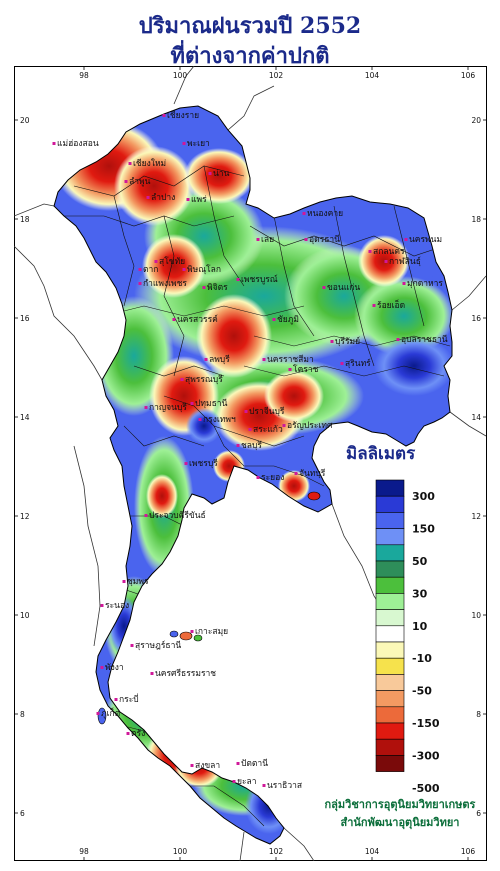 This screenshot has height=871, width=500. What do you see at coordinates (140, 182) in the screenshot?
I see `place-label: ลำพูน` at bounding box center [140, 182].